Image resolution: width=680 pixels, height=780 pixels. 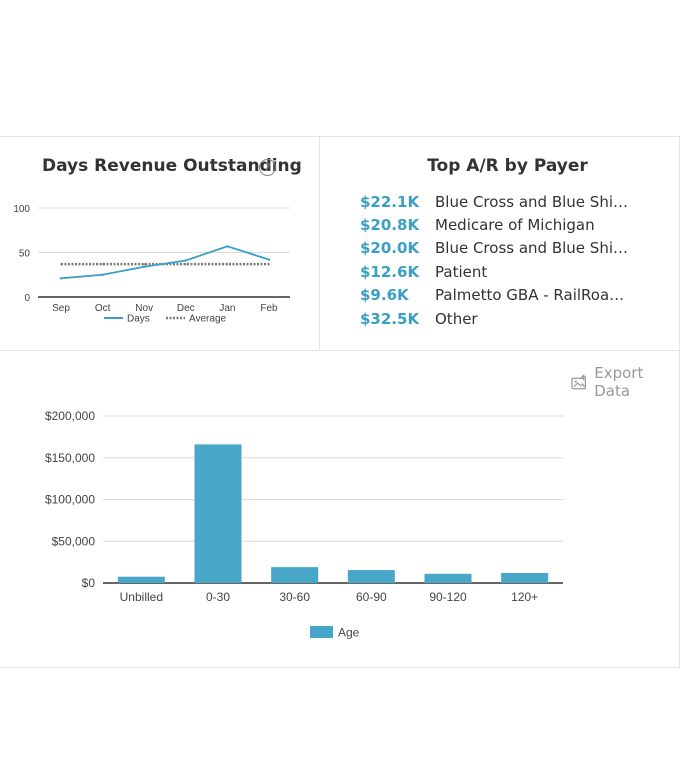 I want to click on payer-amount: $22.1K, so click(x=390, y=201).